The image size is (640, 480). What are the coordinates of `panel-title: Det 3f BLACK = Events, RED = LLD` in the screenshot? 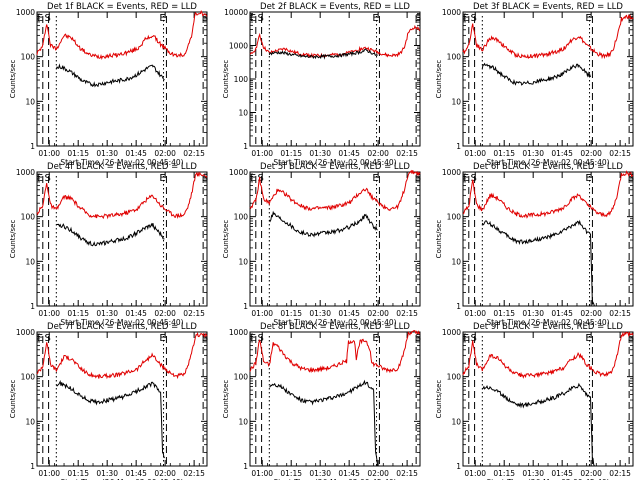 It's located at (548, 7).